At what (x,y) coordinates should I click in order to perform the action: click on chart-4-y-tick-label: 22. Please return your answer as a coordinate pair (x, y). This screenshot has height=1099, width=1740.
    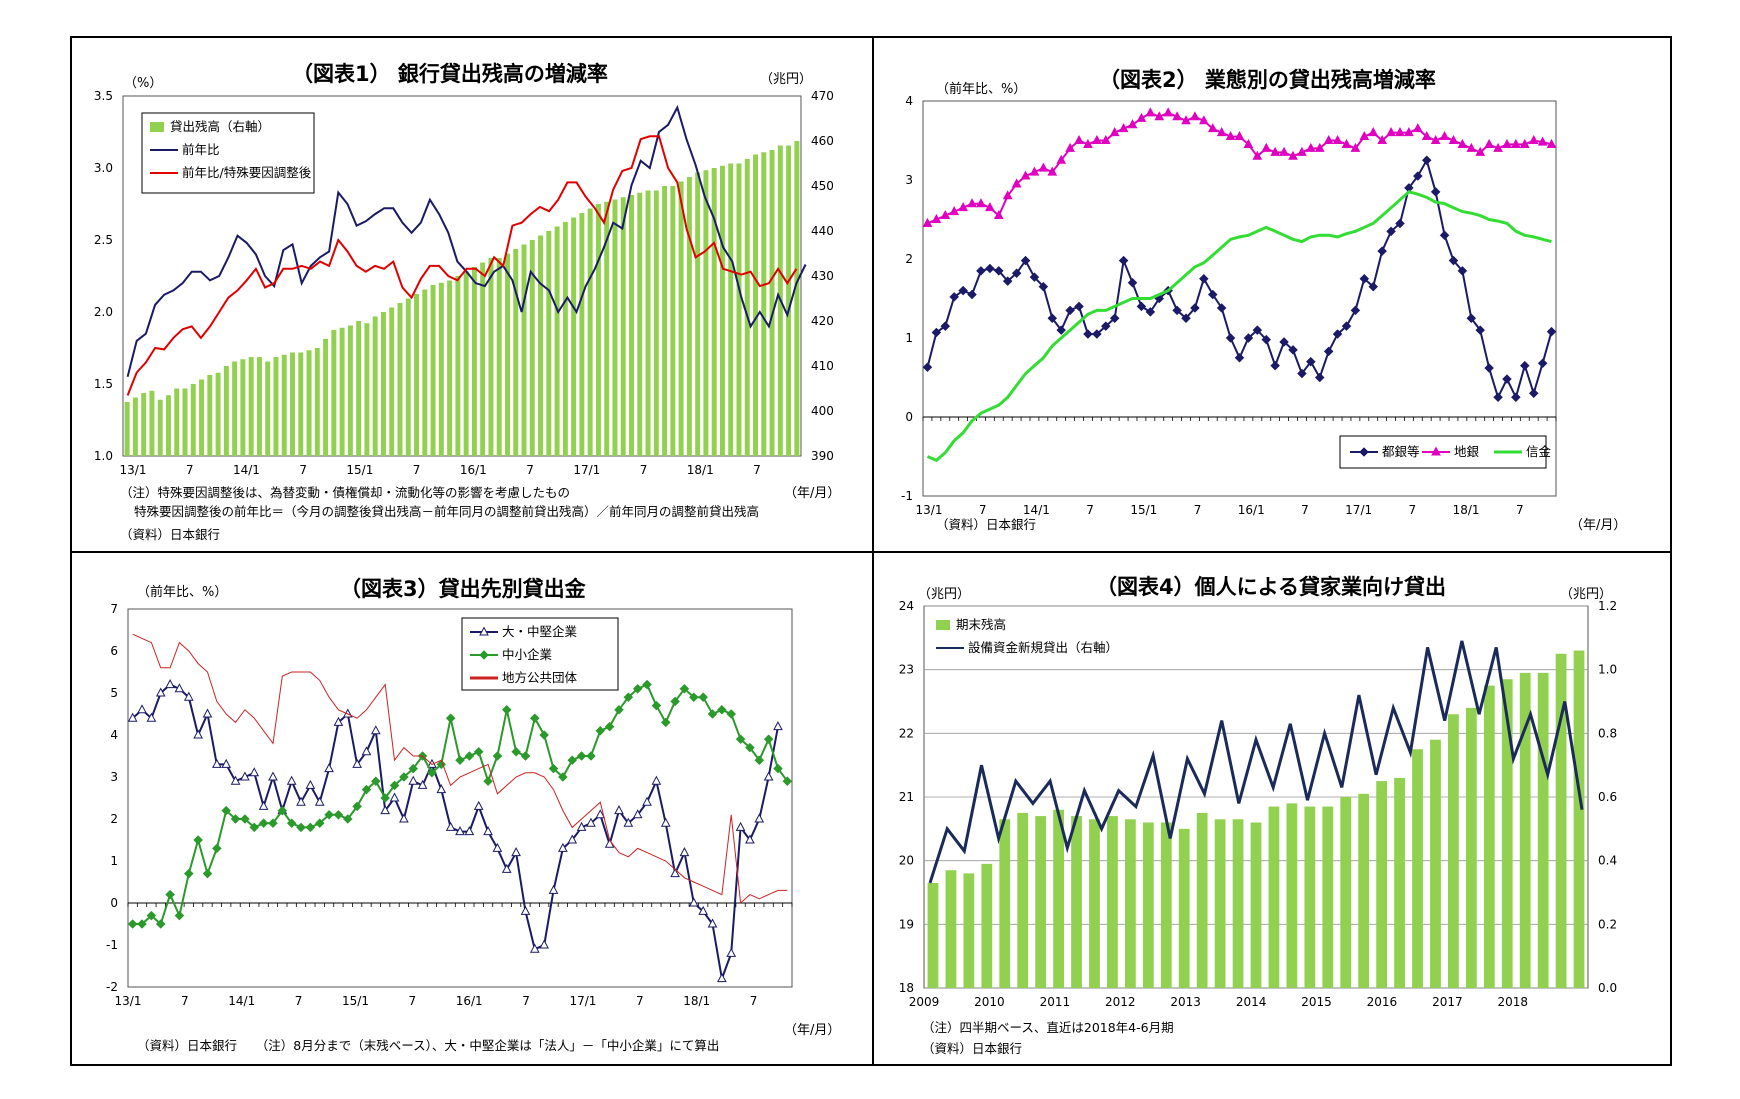
    Looking at the image, I should click on (906, 733).